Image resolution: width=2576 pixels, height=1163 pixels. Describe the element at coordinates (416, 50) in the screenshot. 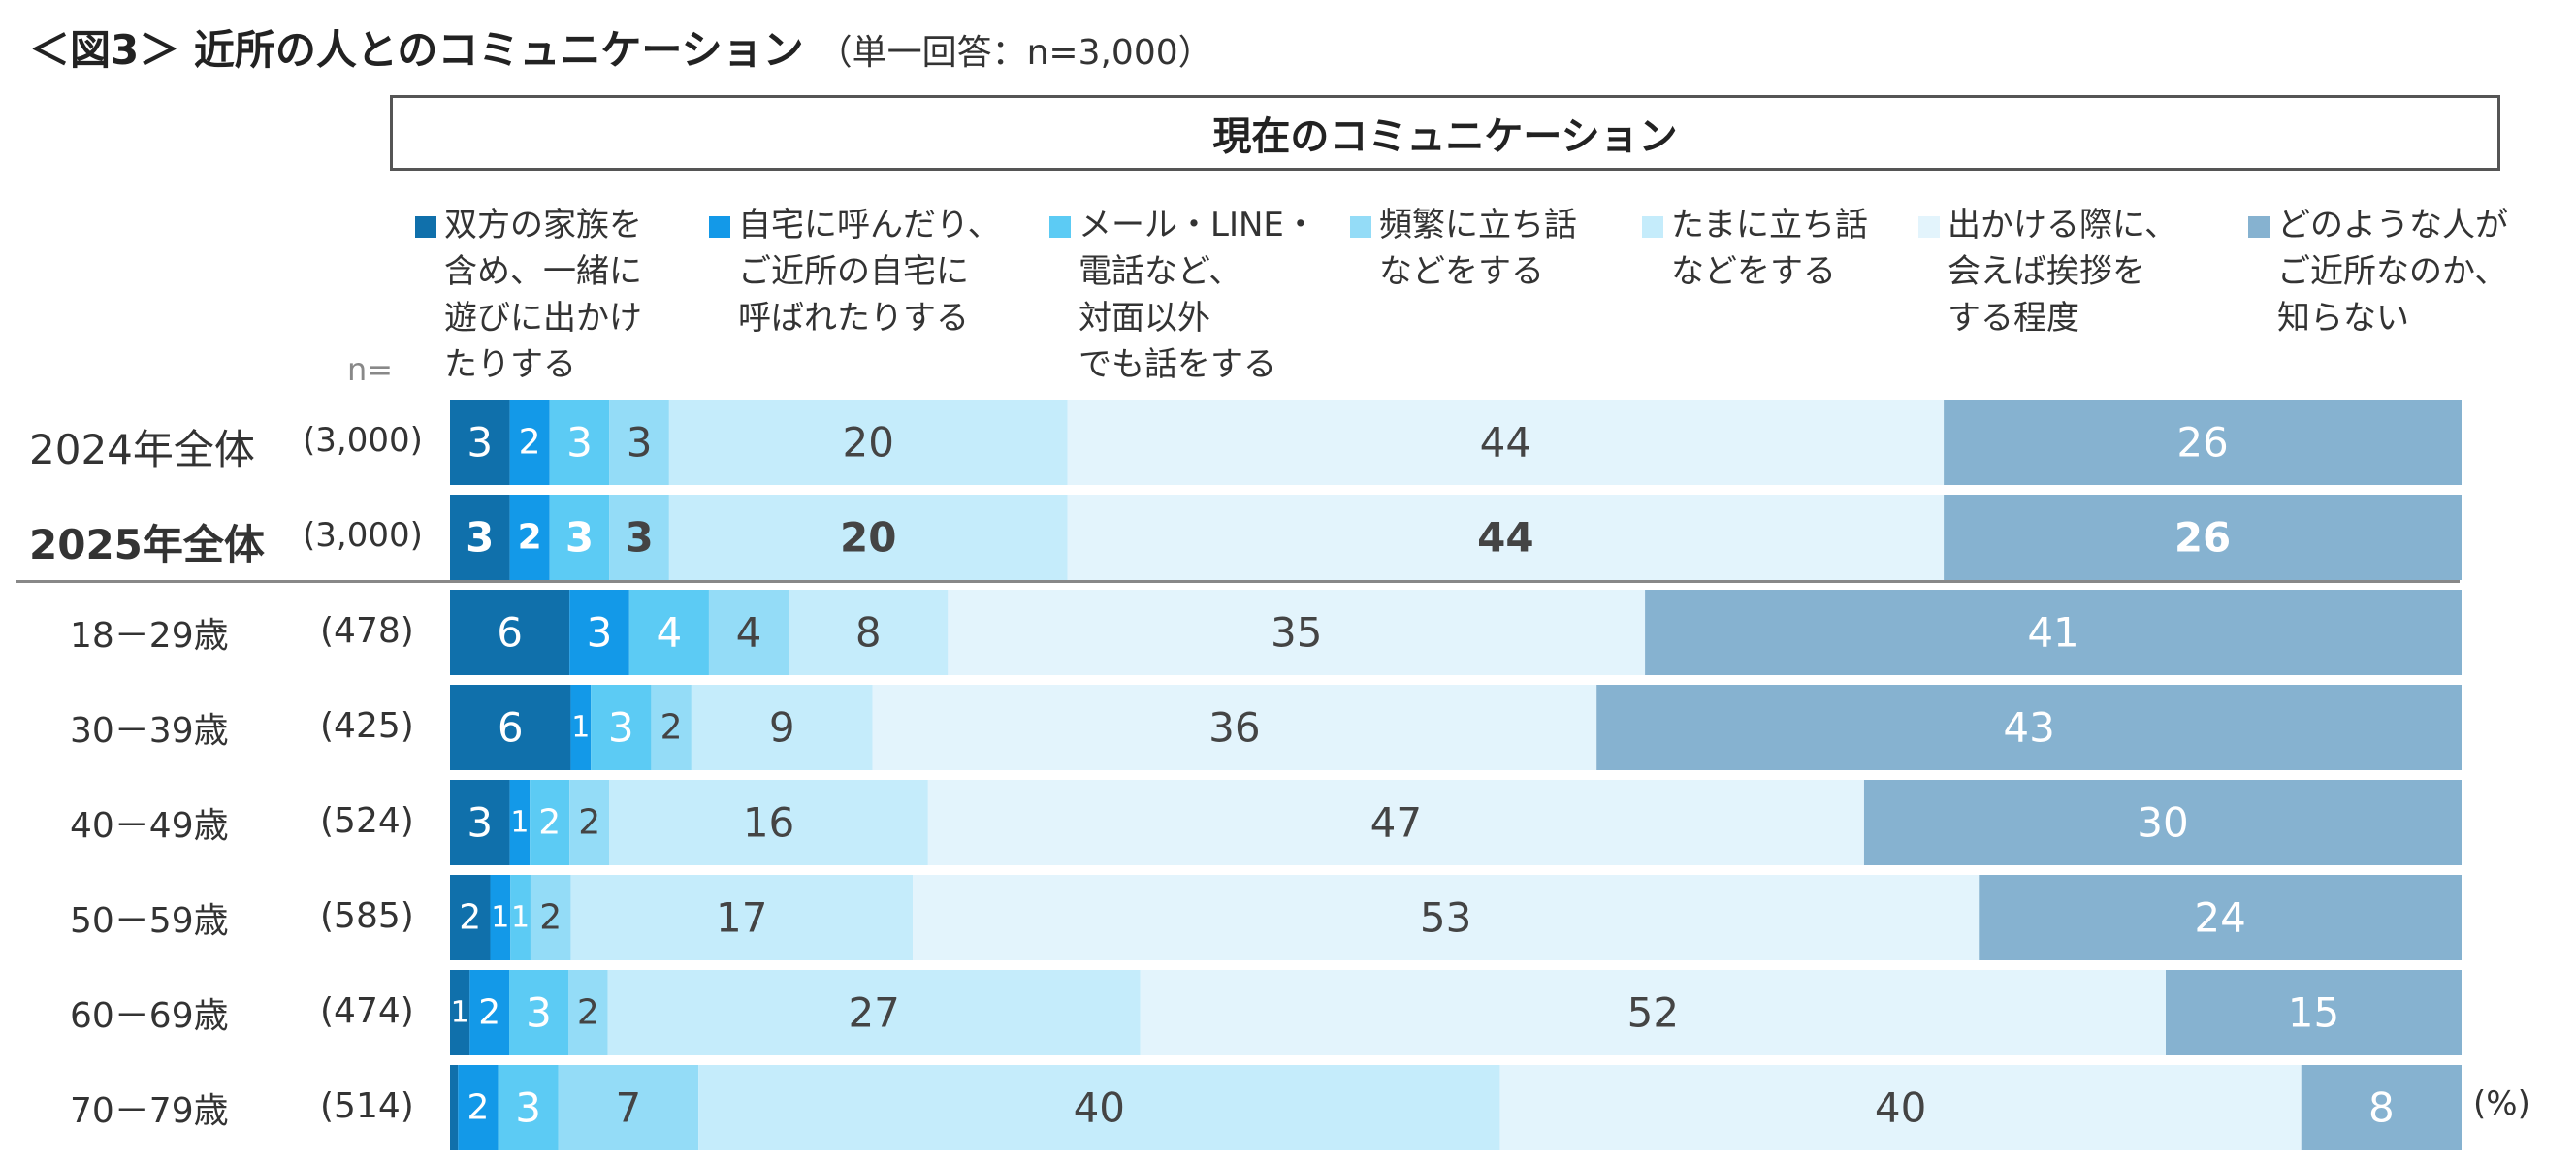

I see `chart-title: ＜図3＞ 近所の人とのコミュニケーション` at that location.